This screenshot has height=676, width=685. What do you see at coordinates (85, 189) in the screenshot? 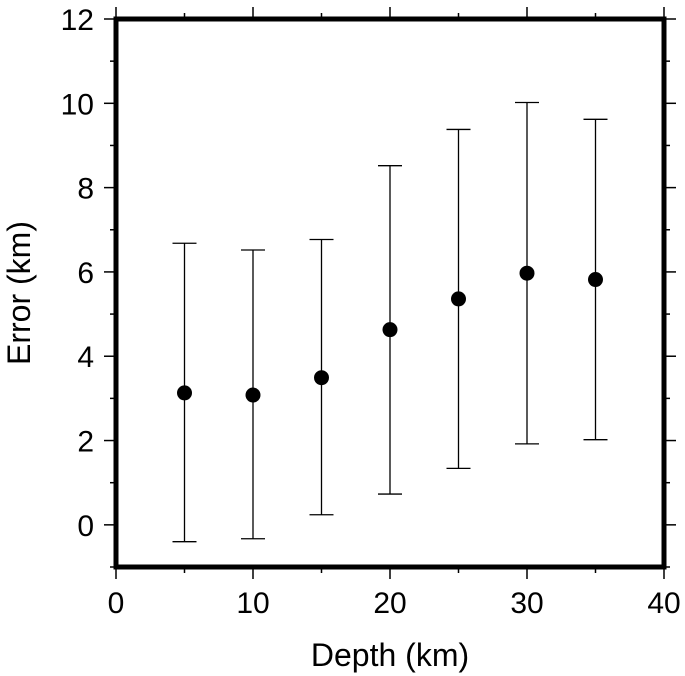
I see `y-tick-label: 8` at bounding box center [85, 189].